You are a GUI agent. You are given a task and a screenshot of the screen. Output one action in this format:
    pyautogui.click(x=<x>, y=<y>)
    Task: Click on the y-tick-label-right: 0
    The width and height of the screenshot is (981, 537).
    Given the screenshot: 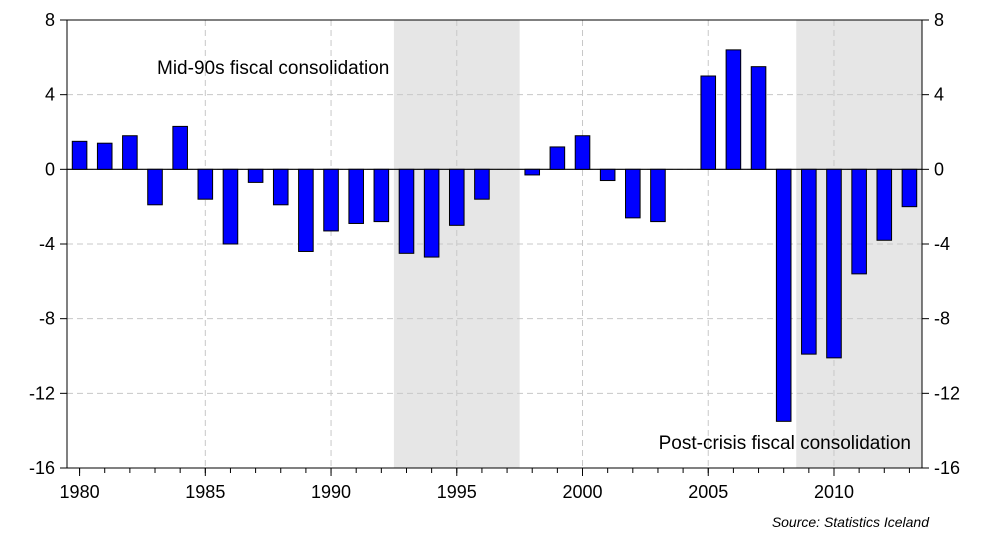 What is the action you would take?
    pyautogui.click(x=939, y=169)
    